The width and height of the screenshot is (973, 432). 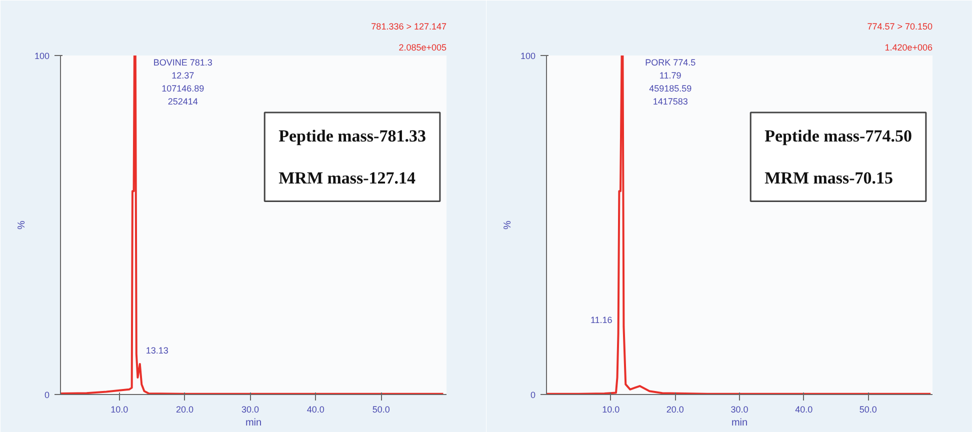 What do you see at coordinates (422, 47) in the screenshot?
I see `chart-subtitle: 2.085e+005` at bounding box center [422, 47].